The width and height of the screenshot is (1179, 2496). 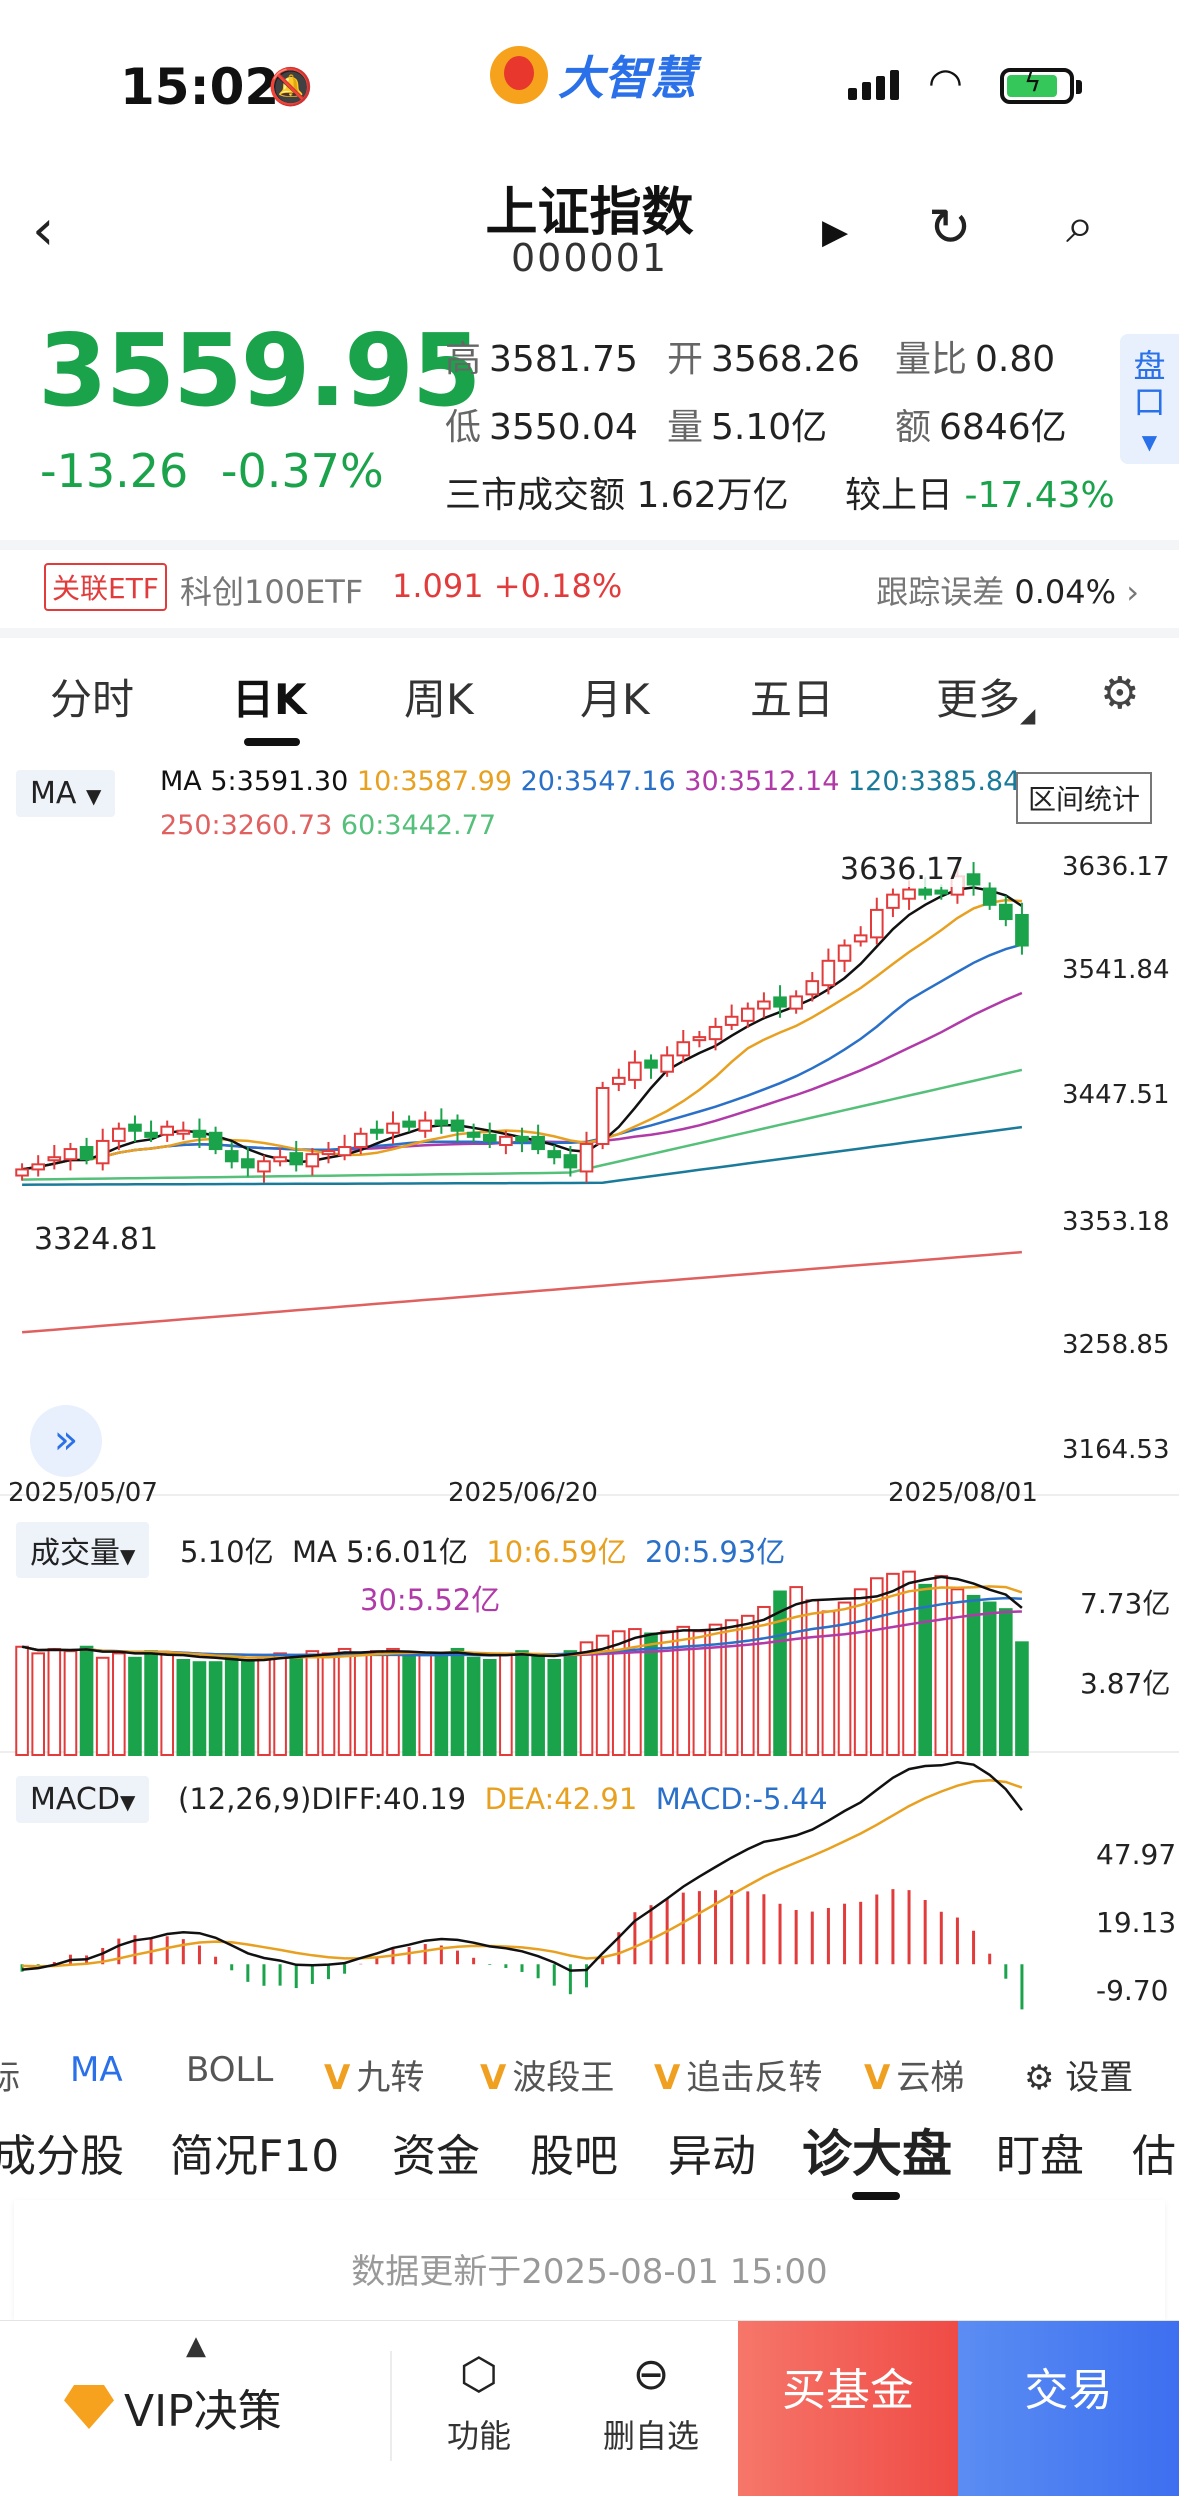 What do you see at coordinates (522, 1292) in the screenshot?
I see `ma250-line` at bounding box center [522, 1292].